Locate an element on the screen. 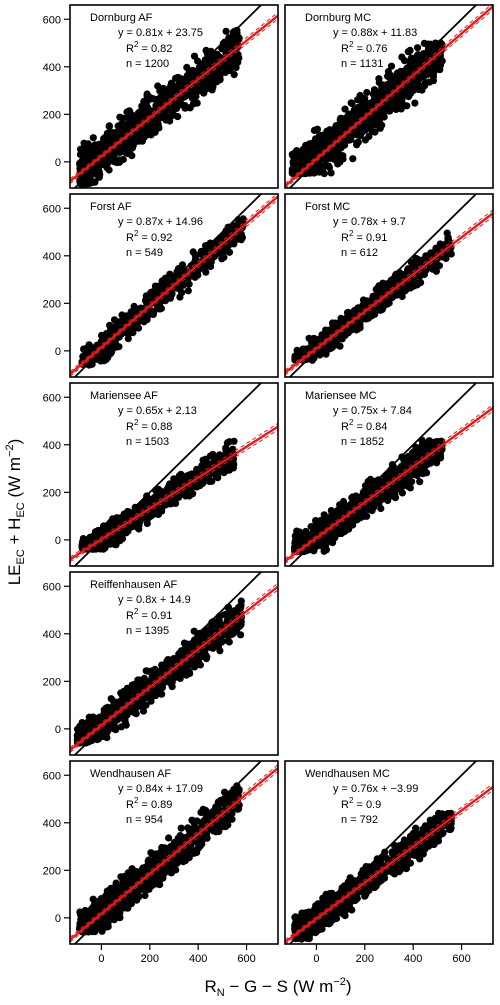  regression-equation: y = 0.81x + 23.75 is located at coordinates (160, 33).